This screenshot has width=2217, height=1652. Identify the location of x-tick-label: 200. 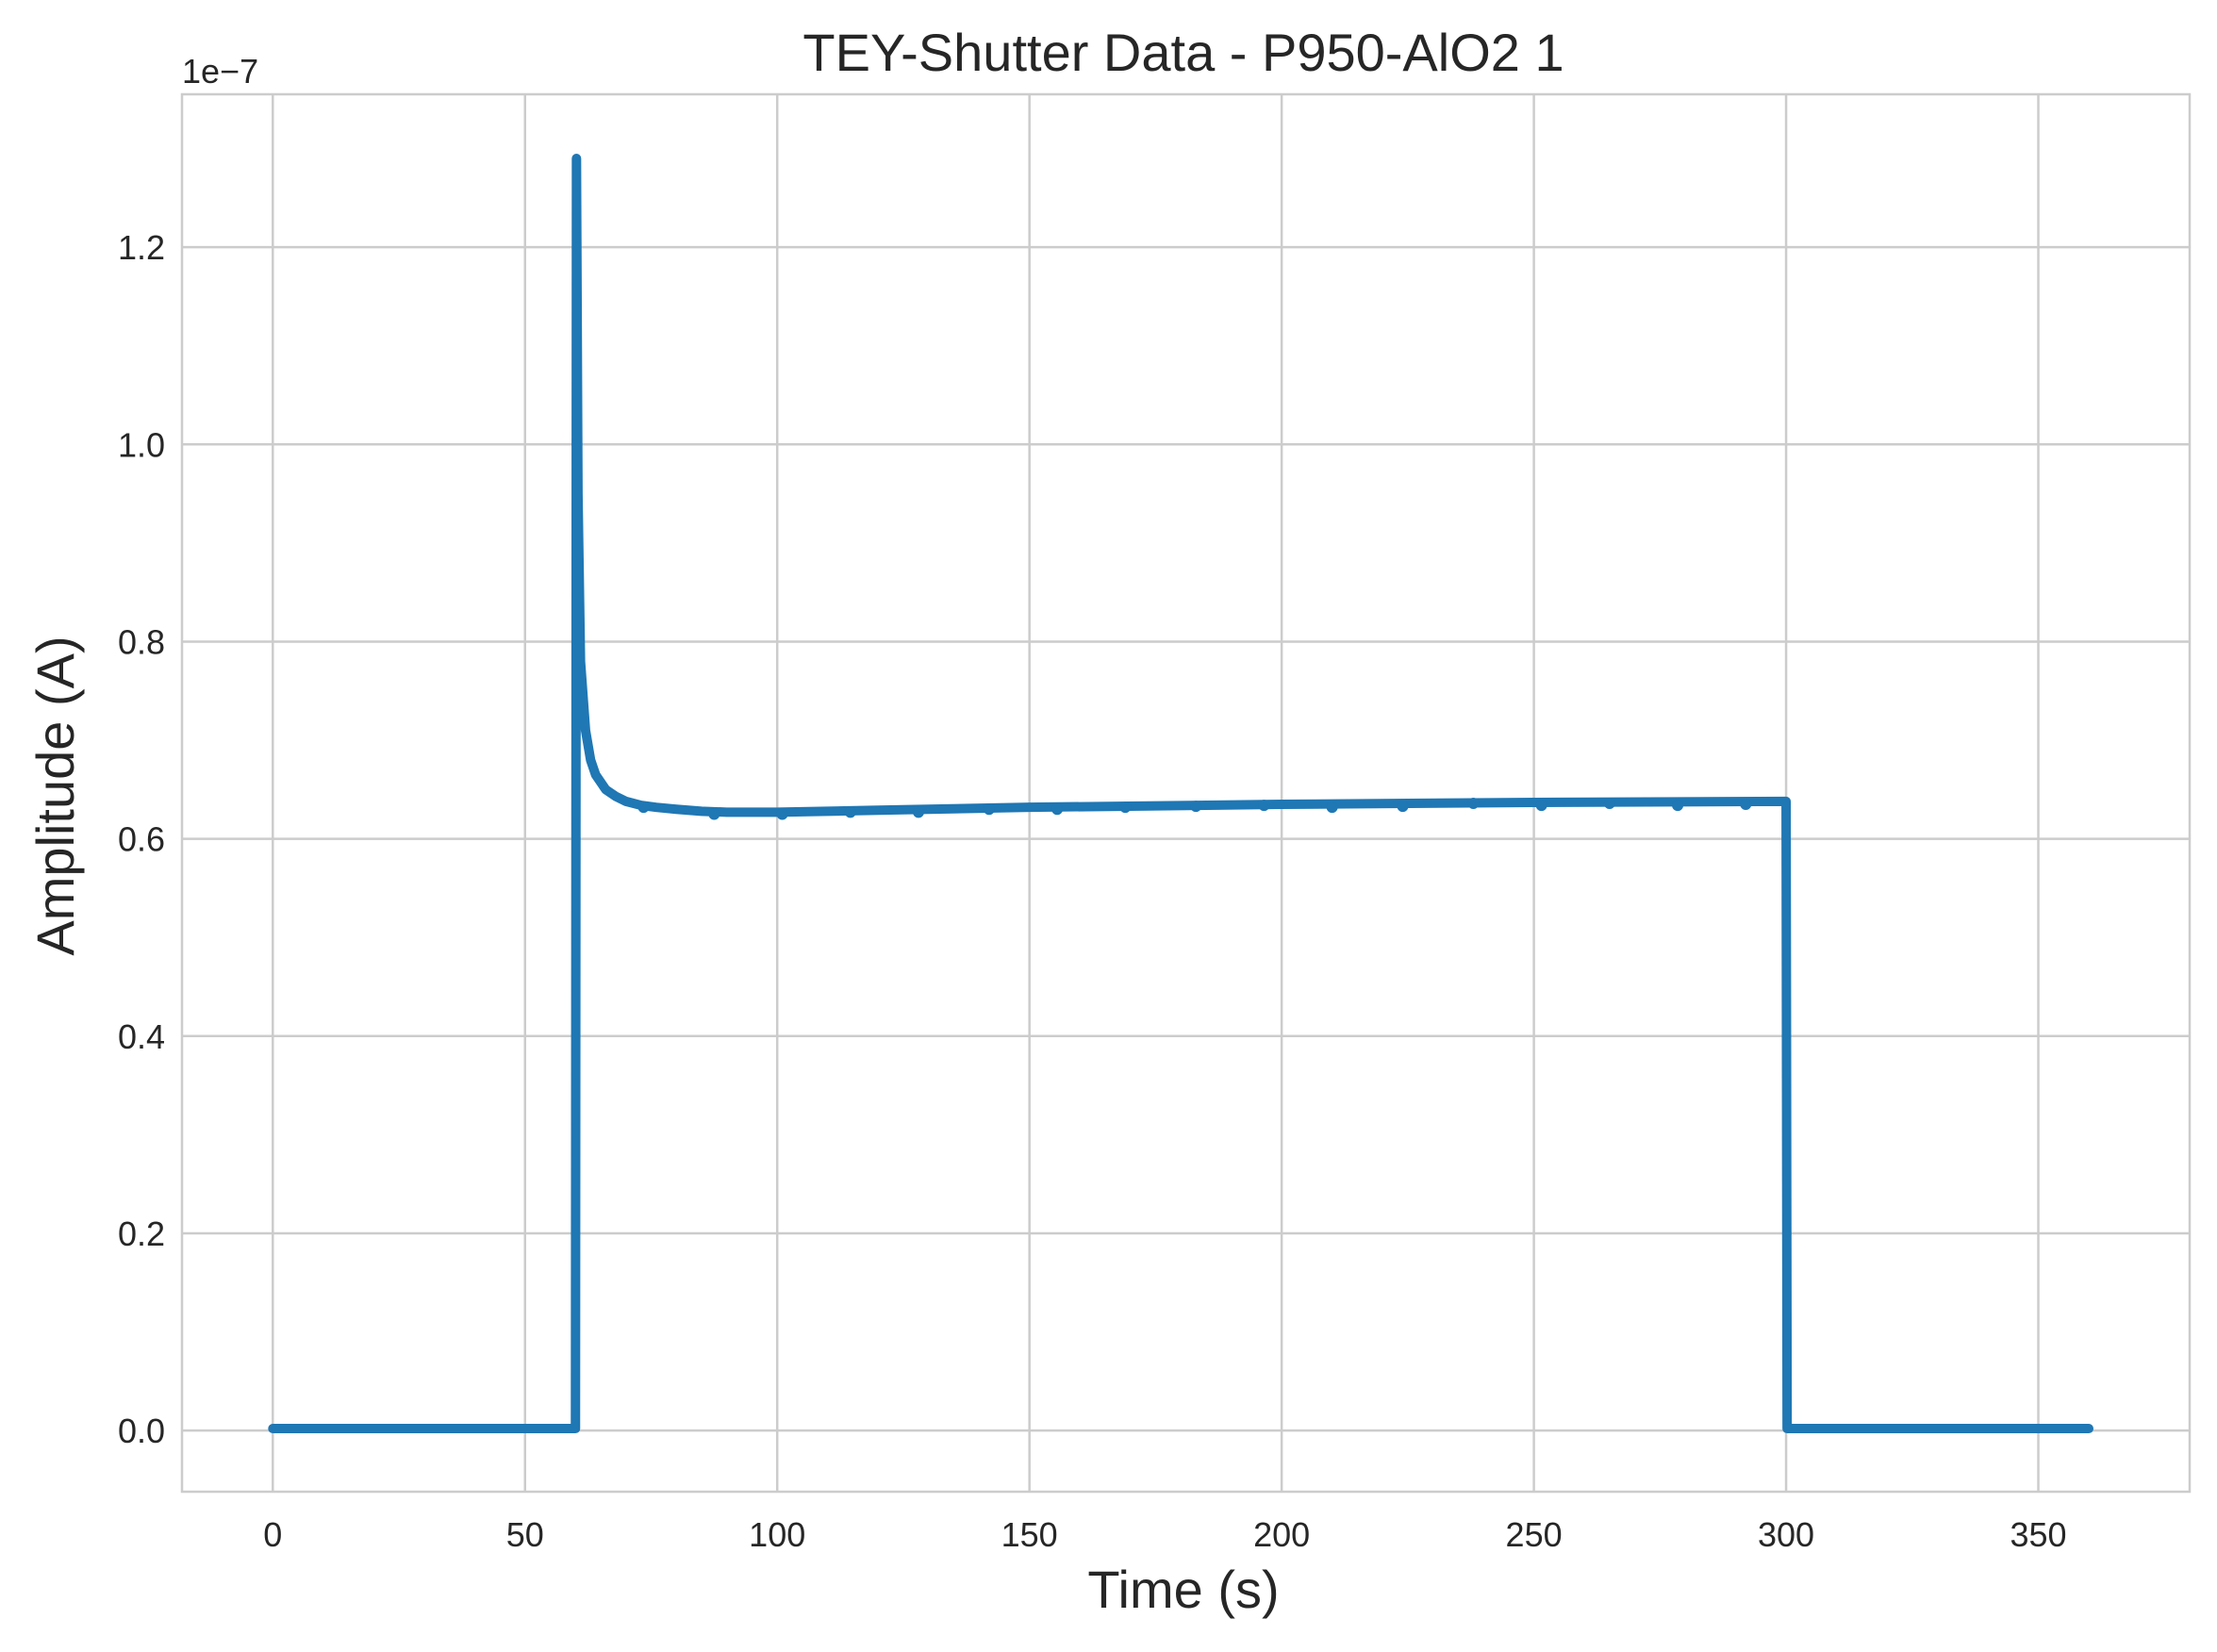
(1281, 1534).